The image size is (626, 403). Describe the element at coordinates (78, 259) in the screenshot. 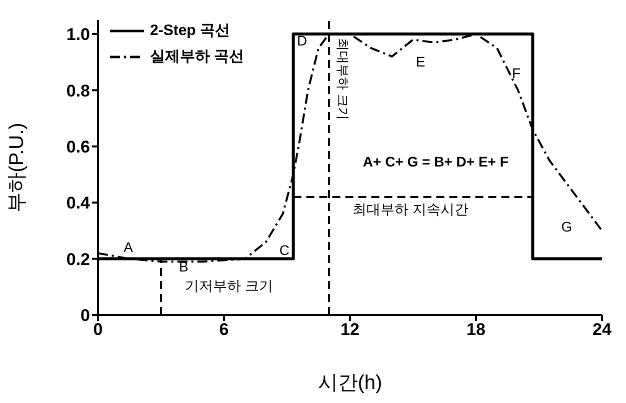

I see `y-tick-label: 0.2` at that location.